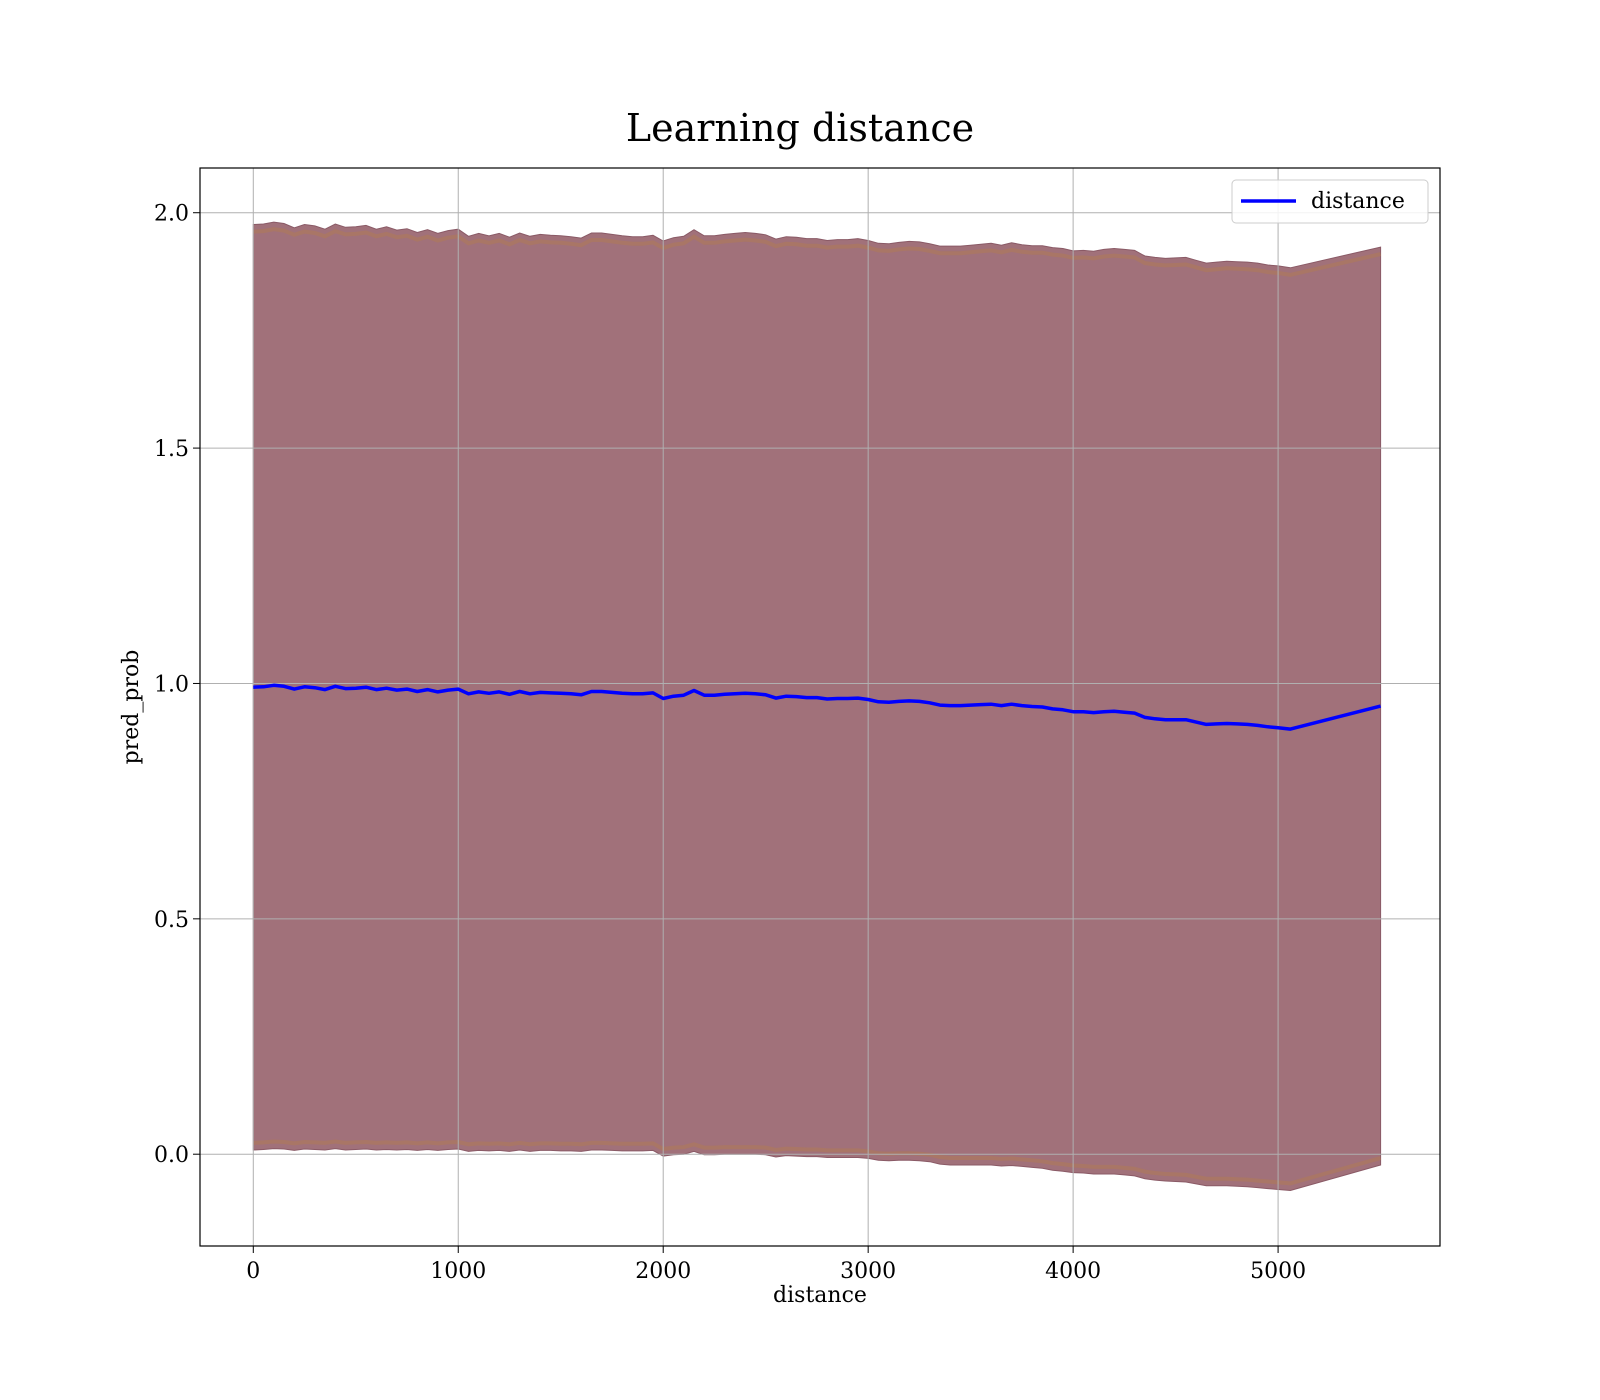 The image size is (1600, 1400). I want to click on series-layer, so click(817, 707).